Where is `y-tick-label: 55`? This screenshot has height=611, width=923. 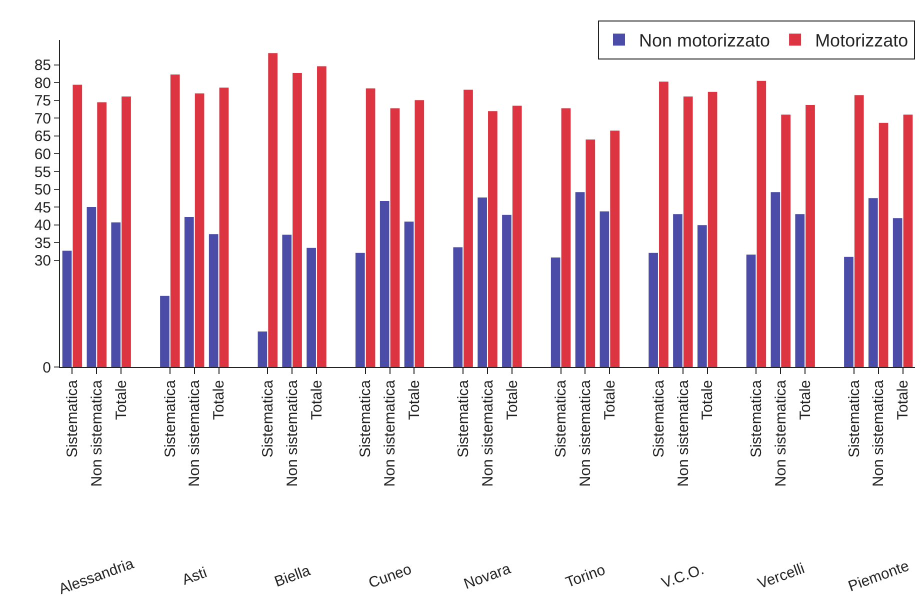
y-tick-label: 55 is located at coordinates (42, 172).